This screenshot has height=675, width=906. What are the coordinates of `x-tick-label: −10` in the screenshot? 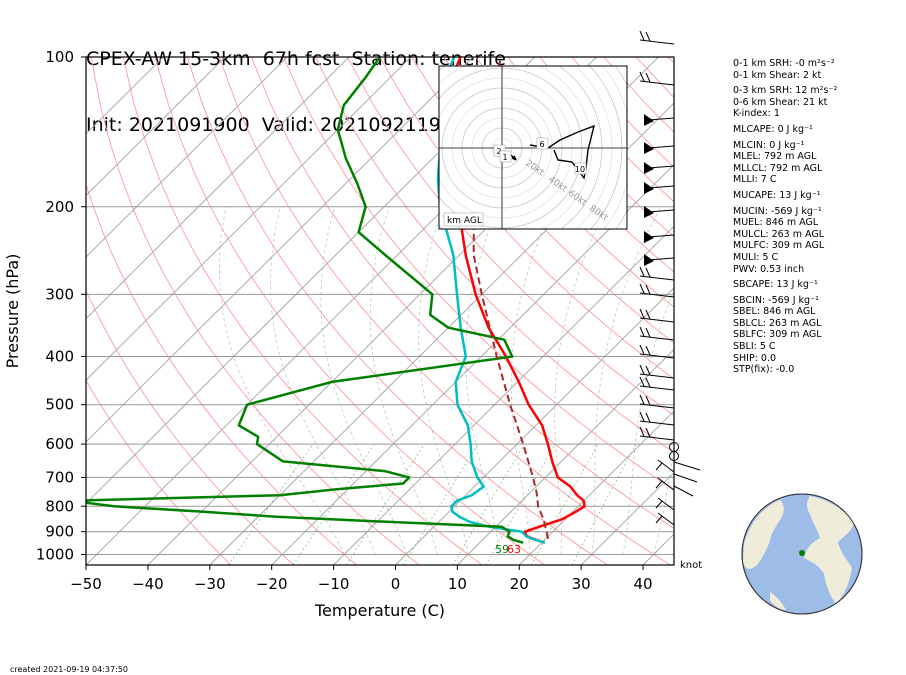 It's located at (334, 584).